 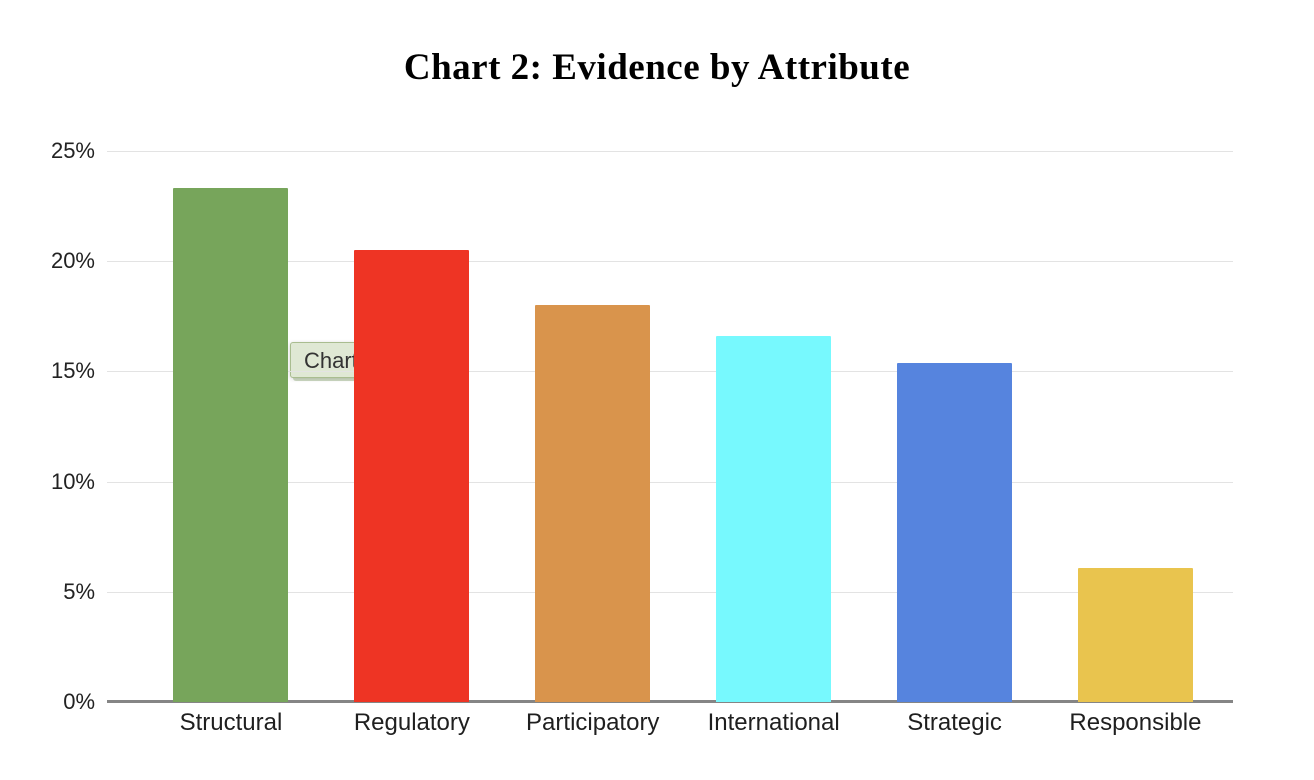 What do you see at coordinates (79, 591) in the screenshot?
I see `y-tick-5: 5%` at bounding box center [79, 591].